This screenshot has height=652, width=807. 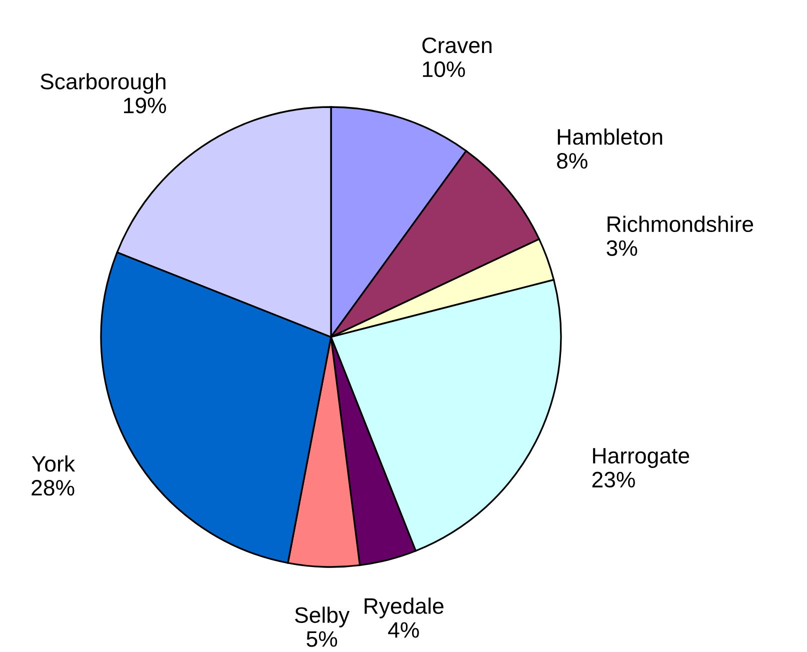 I want to click on data-label: 23%, so click(x=613, y=480).